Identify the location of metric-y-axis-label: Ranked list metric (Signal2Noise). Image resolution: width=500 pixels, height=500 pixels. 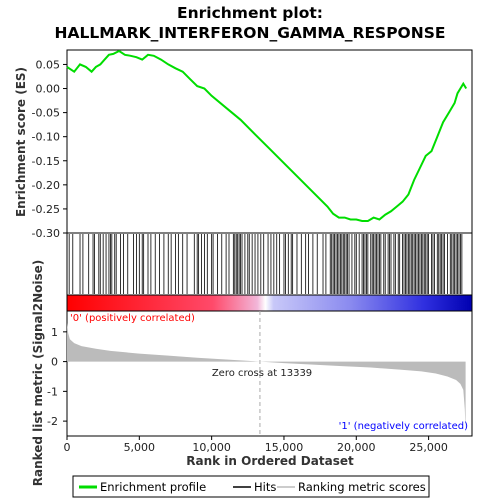
(38, 373).